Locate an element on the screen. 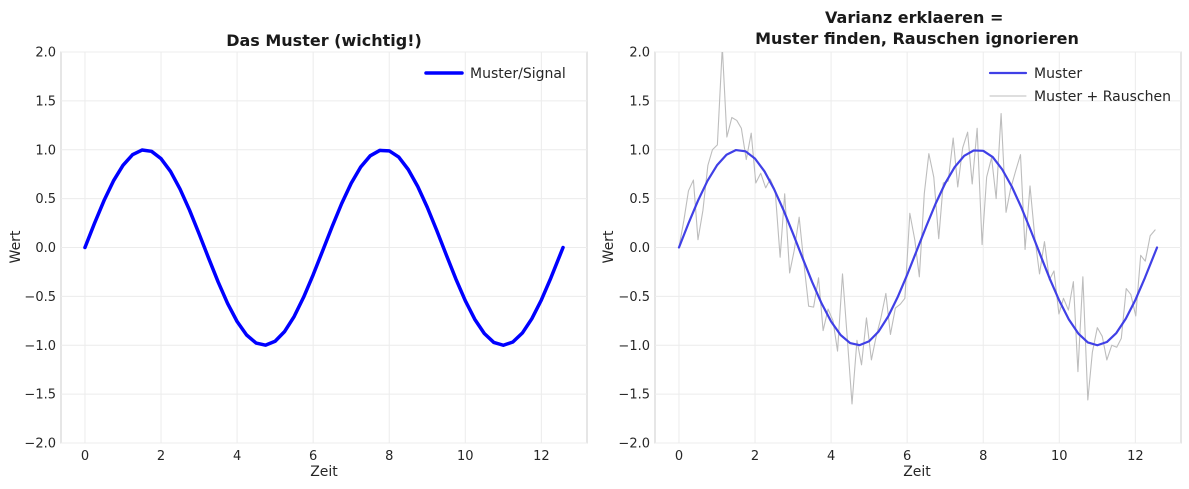 The image size is (1189, 489). legend-left: Muster/Signal is located at coordinates (495, 74).